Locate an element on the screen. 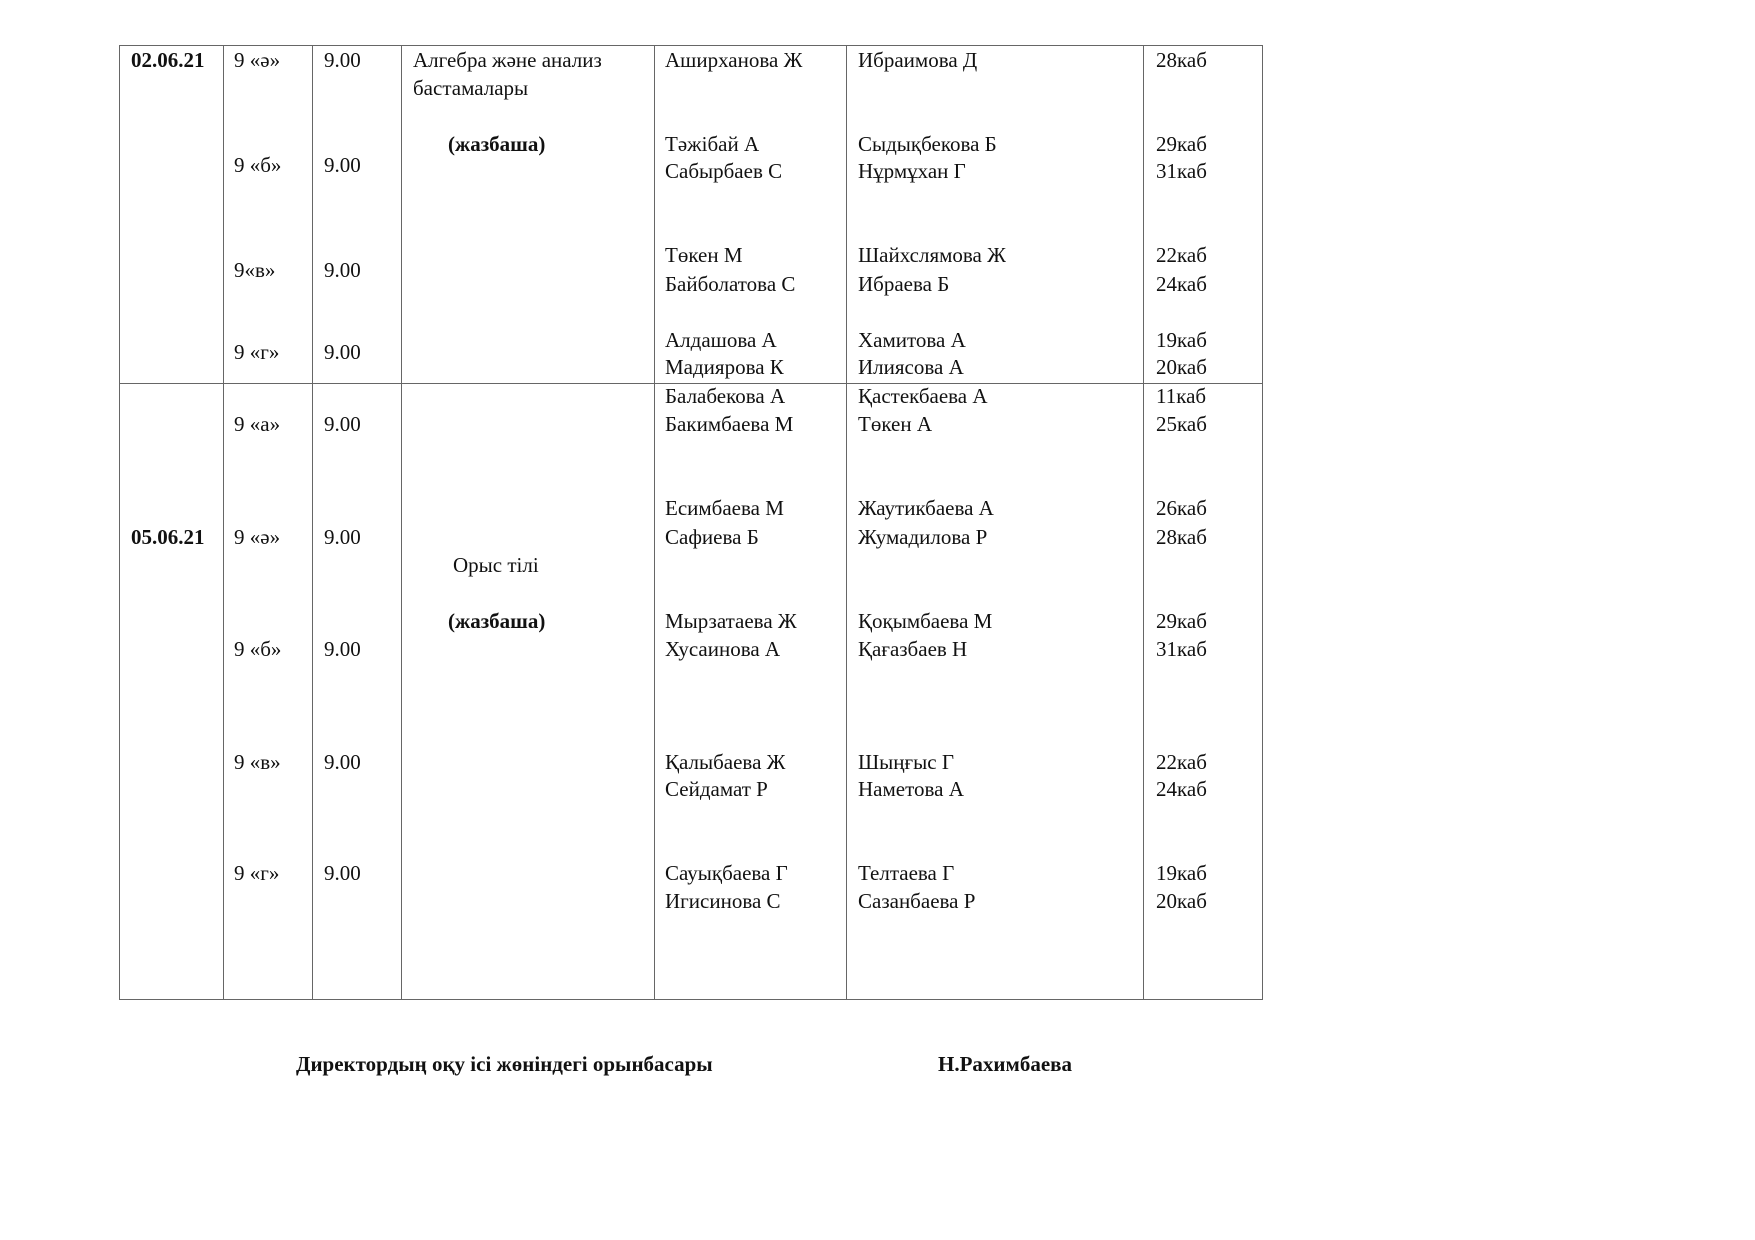 This screenshot has height=1240, width=1755. table-border-bottom is located at coordinates (691, 999).